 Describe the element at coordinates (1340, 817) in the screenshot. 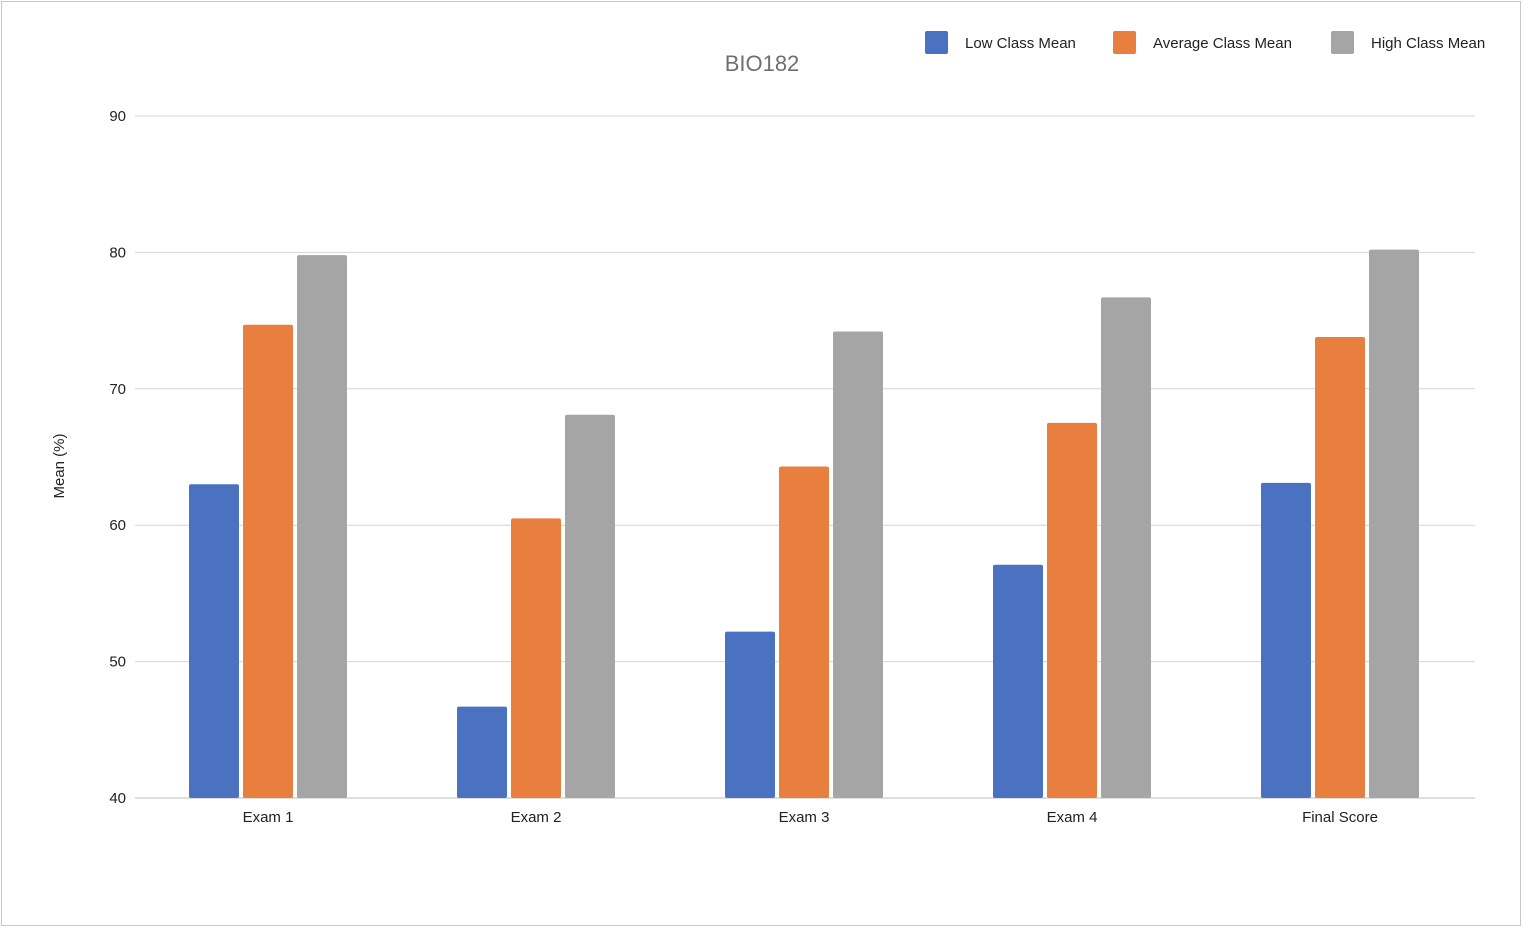

I see `x-tick-label: Final Score` at that location.